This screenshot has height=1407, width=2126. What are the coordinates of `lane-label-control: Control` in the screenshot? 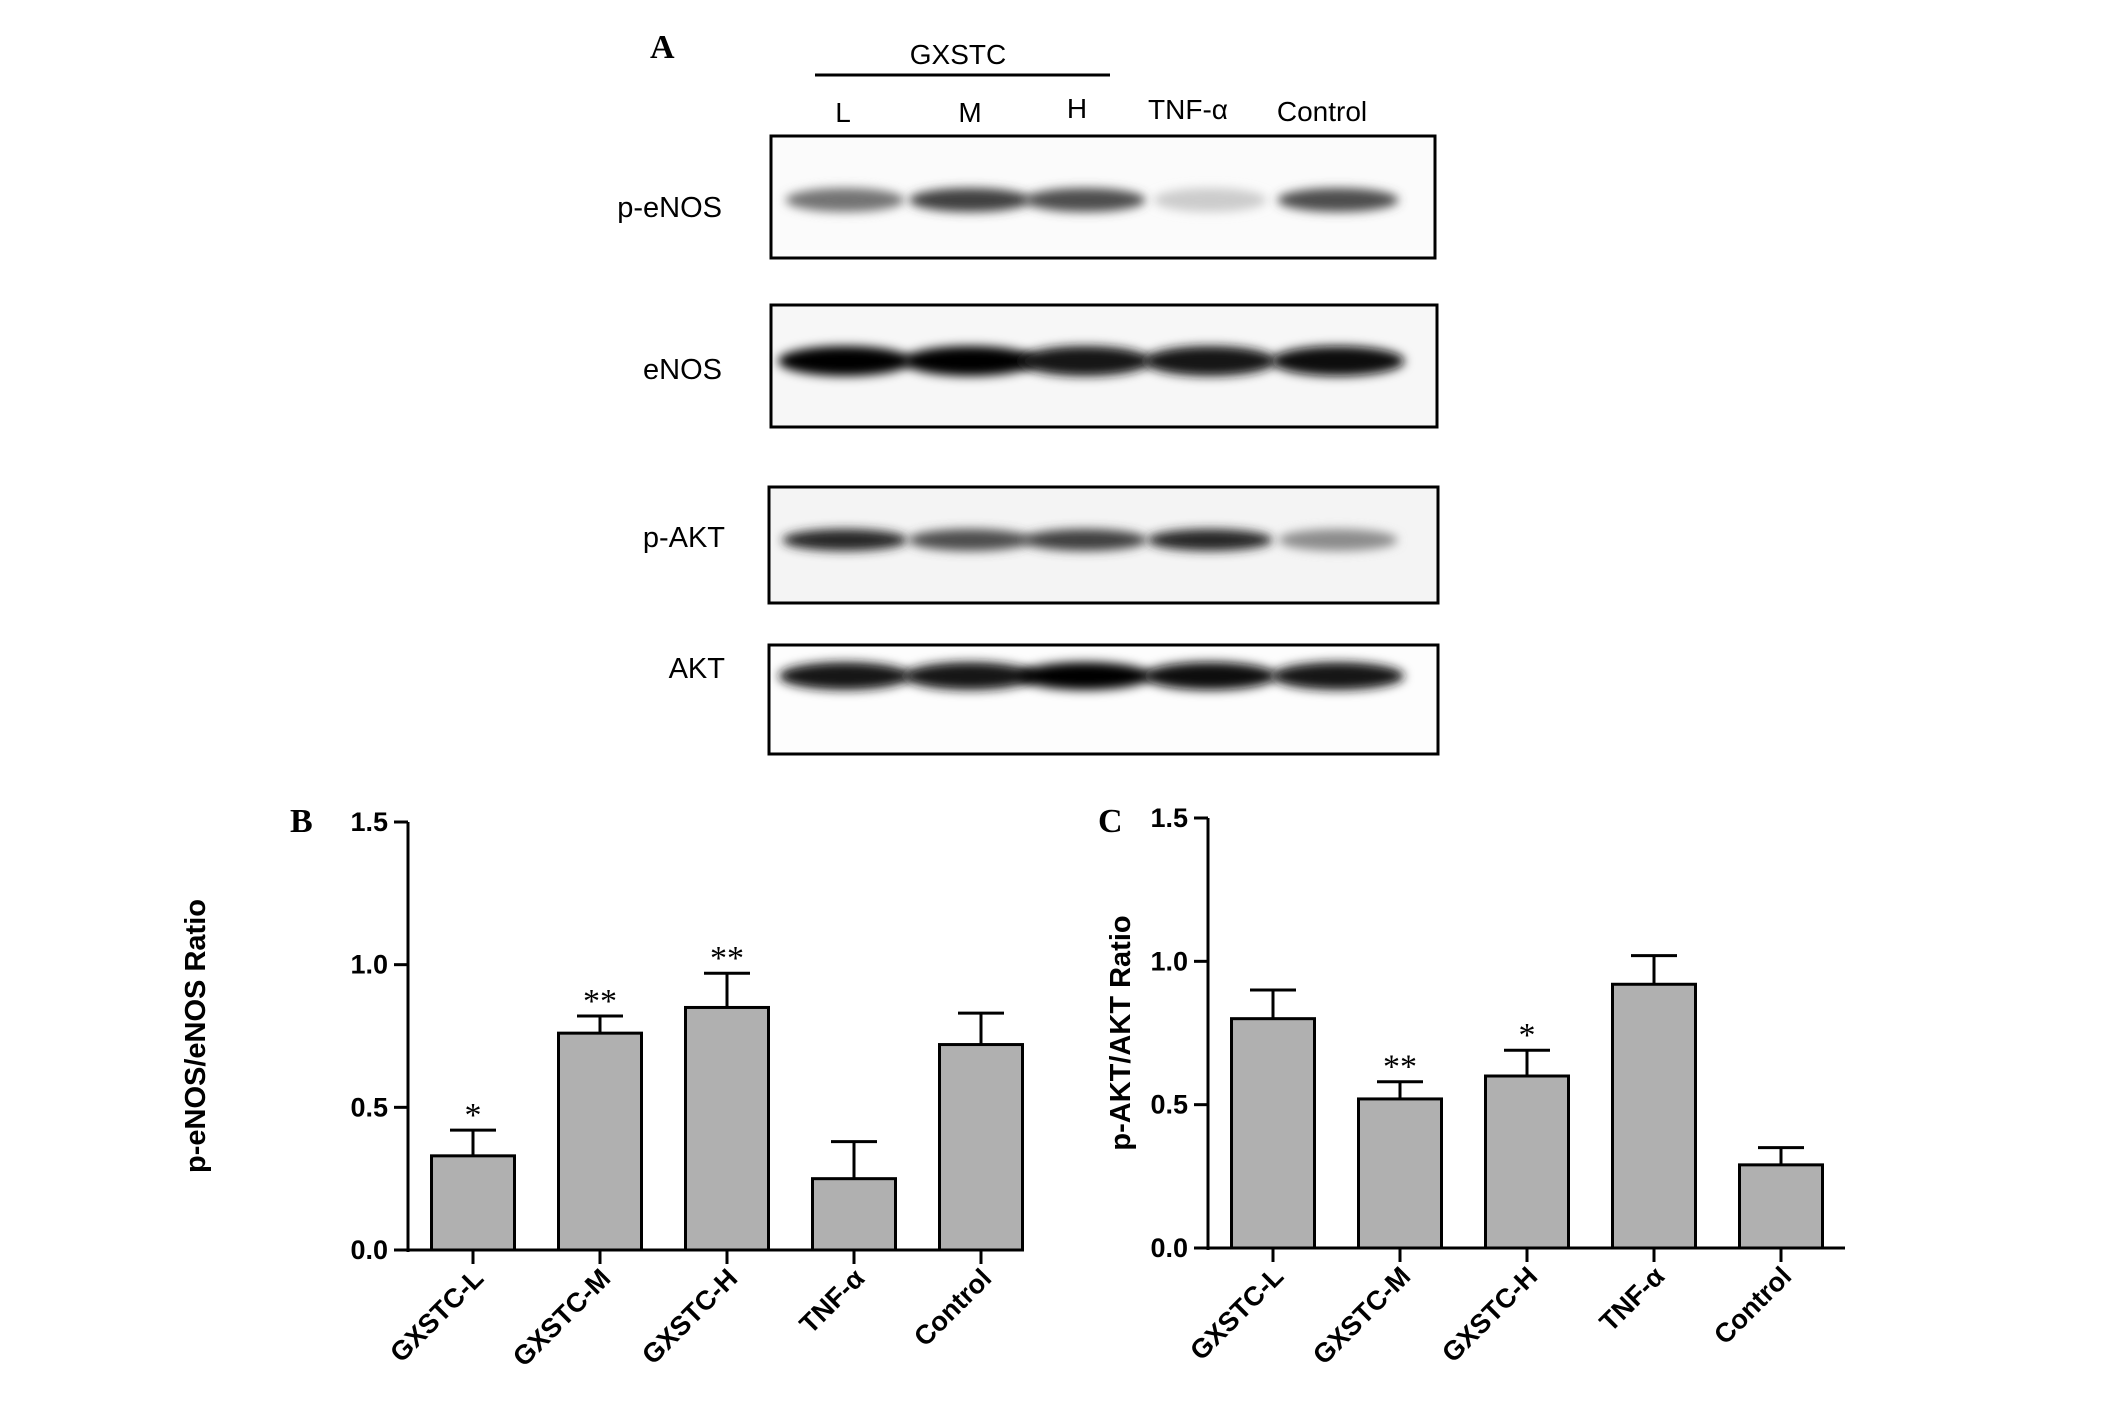 It's located at (1322, 111).